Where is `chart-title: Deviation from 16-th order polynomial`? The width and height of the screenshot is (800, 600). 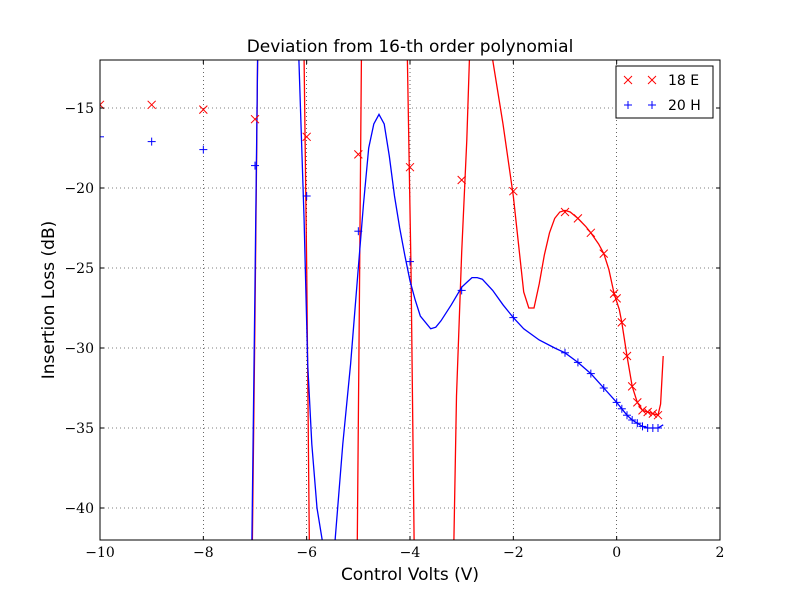
chart-title: Deviation from 16-th order polynomial is located at coordinates (410, 47).